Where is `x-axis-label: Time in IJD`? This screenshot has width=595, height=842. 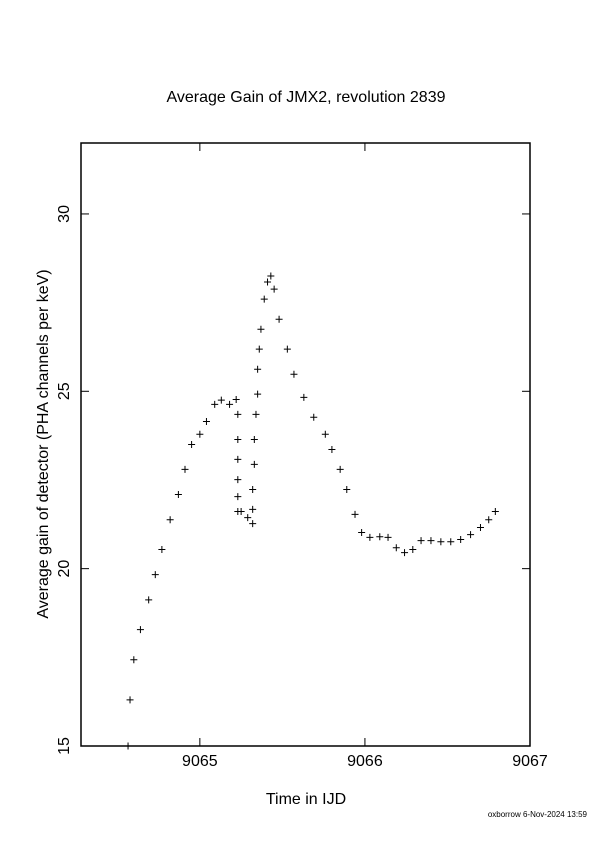
x-axis-label: Time in IJD is located at coordinates (306, 799).